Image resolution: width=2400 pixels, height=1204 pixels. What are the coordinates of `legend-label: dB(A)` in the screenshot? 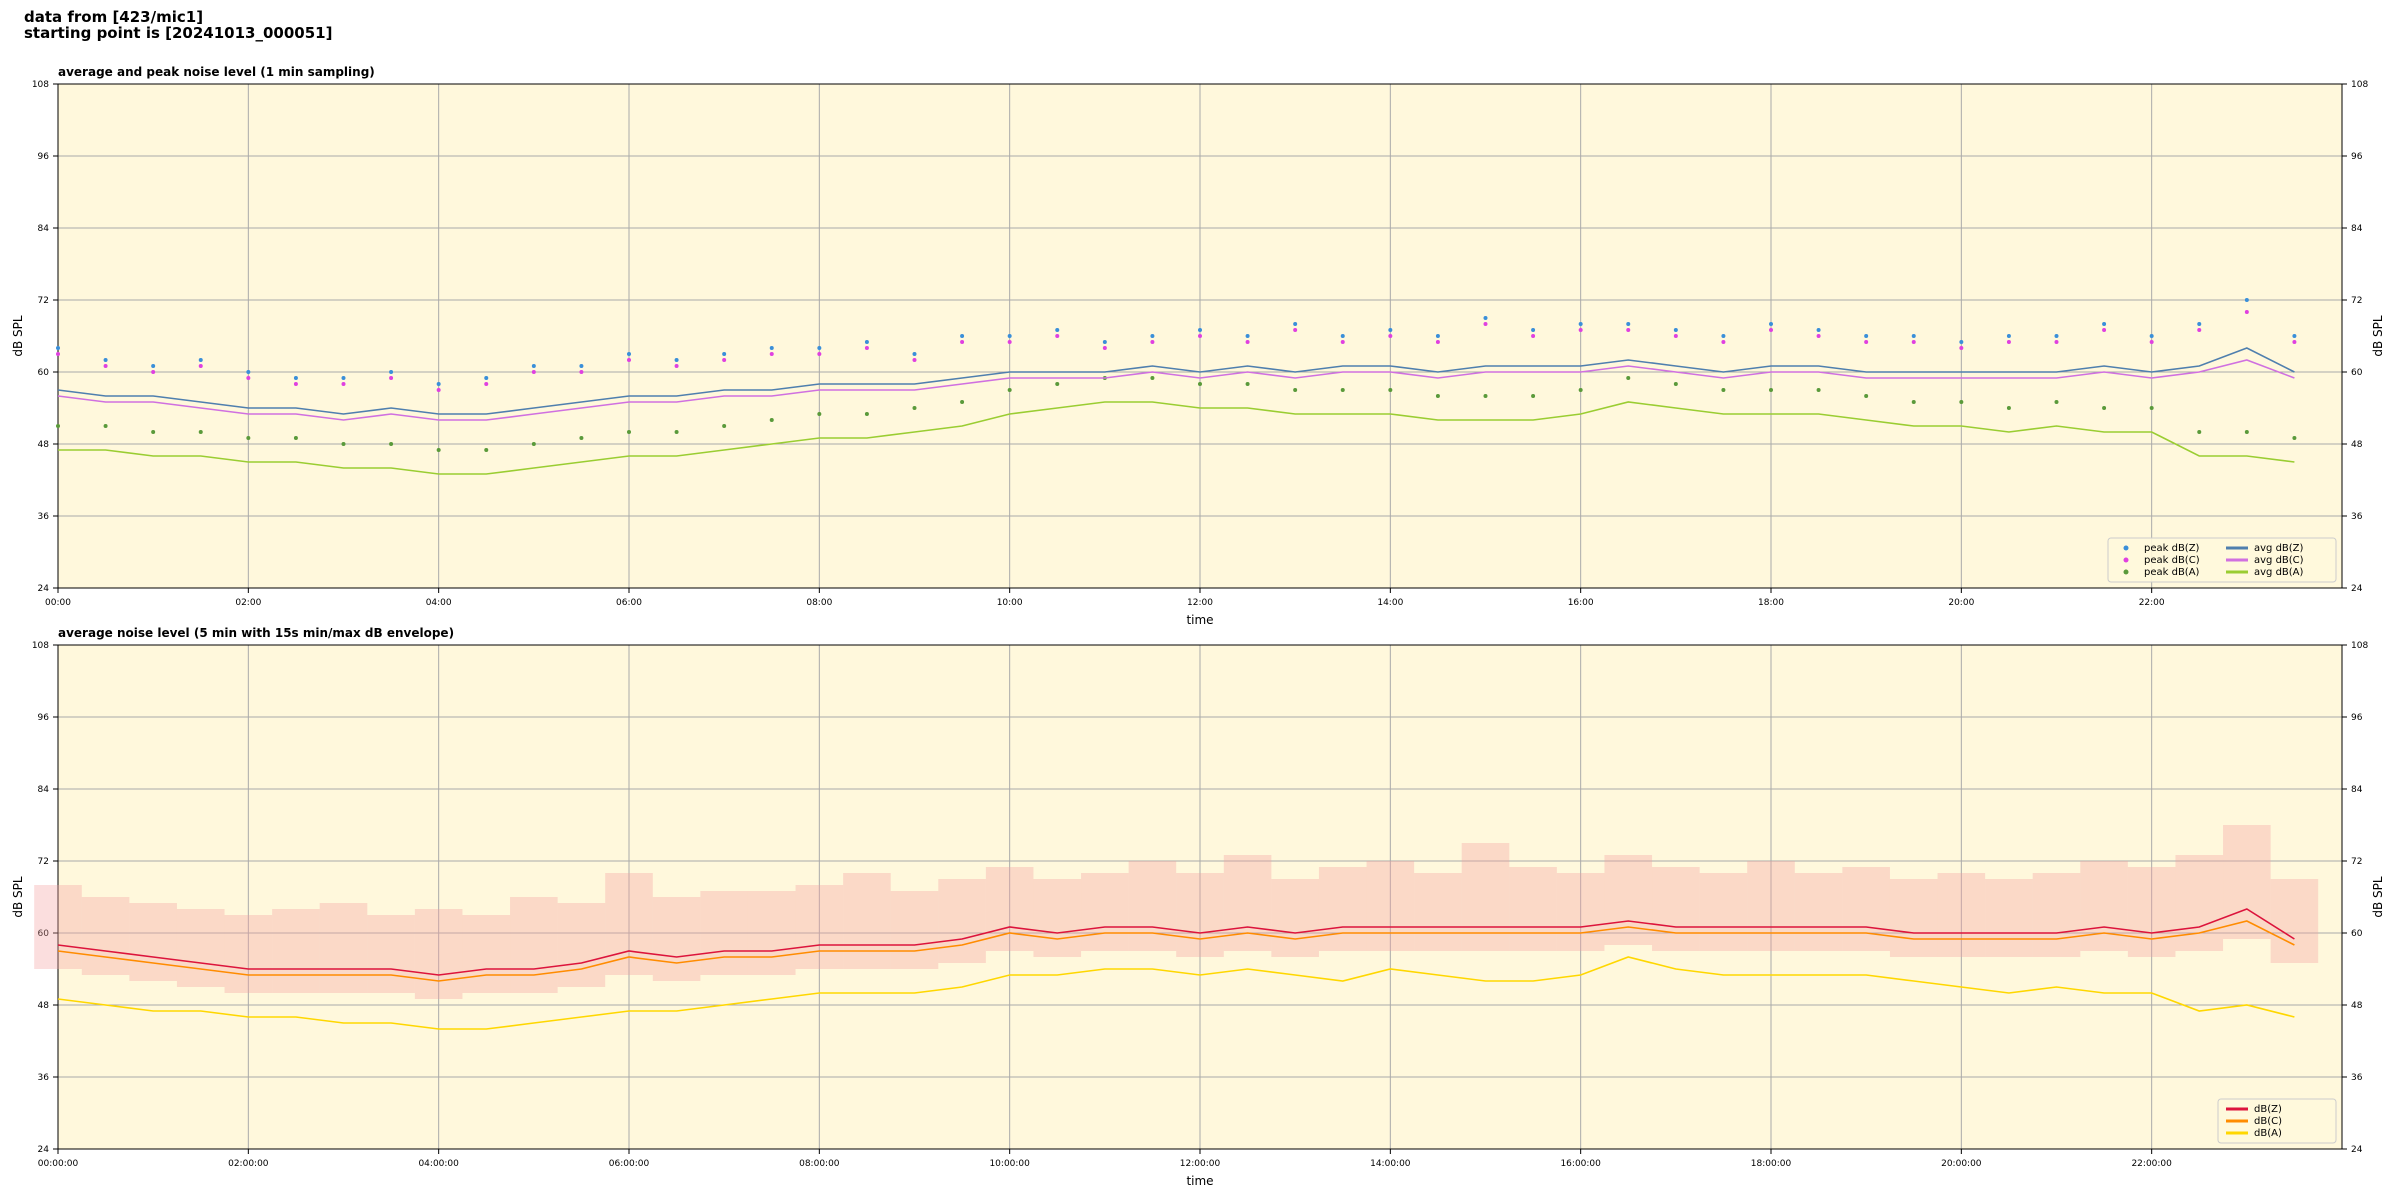 It's located at (2268, 1133).